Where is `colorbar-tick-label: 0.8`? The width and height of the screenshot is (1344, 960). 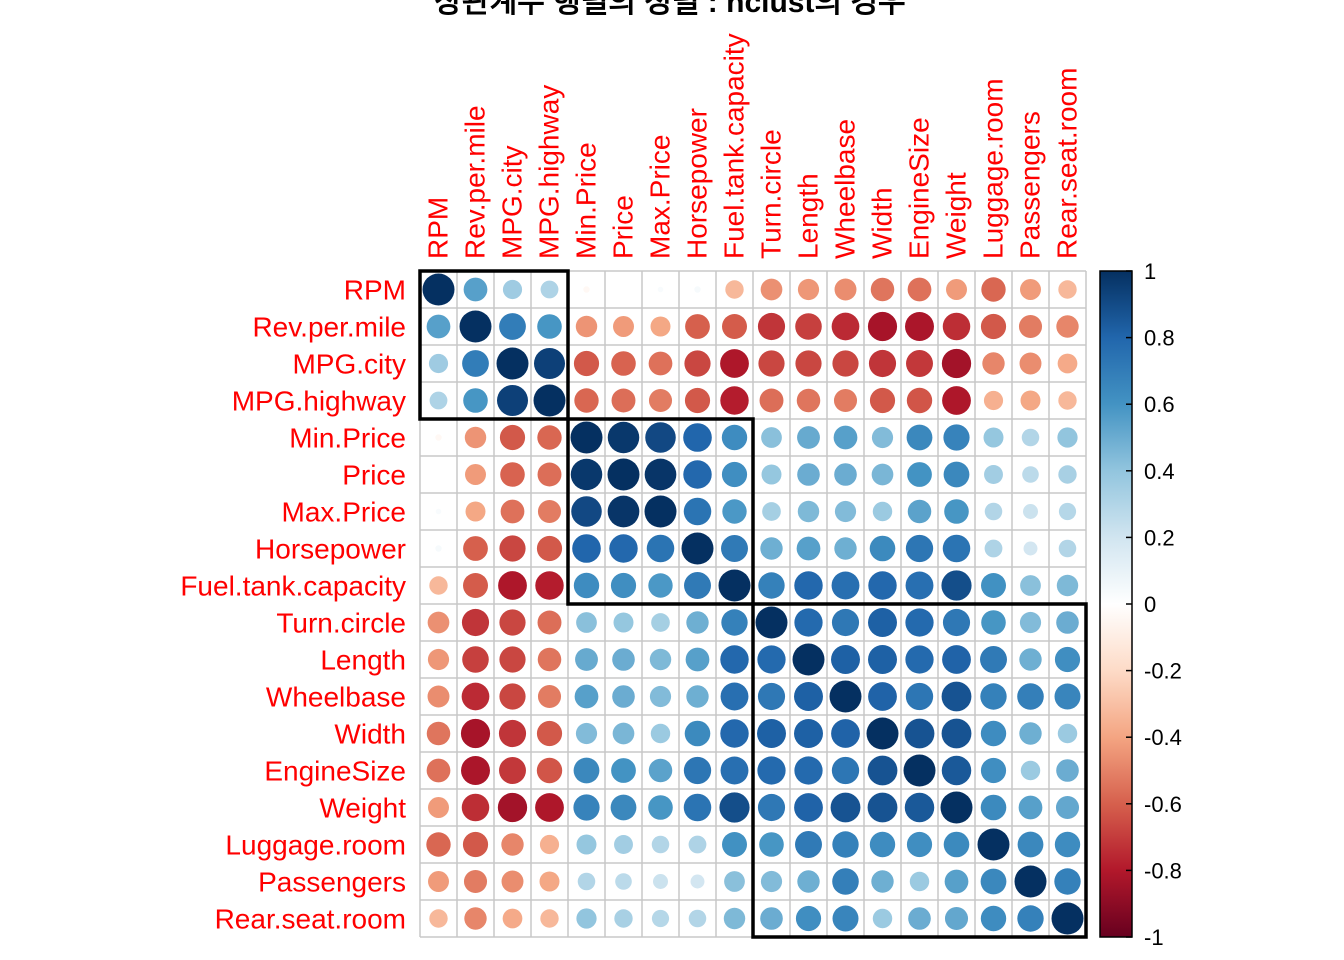 colorbar-tick-label: 0.8 is located at coordinates (1159, 338).